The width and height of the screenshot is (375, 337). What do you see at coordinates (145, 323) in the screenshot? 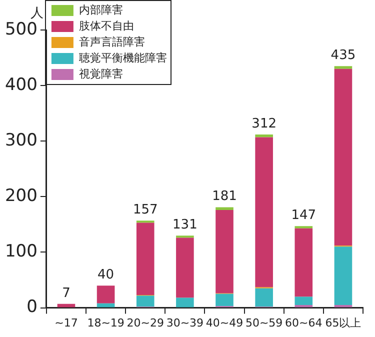
I see `x-tick-label: 20~29` at bounding box center [145, 323].